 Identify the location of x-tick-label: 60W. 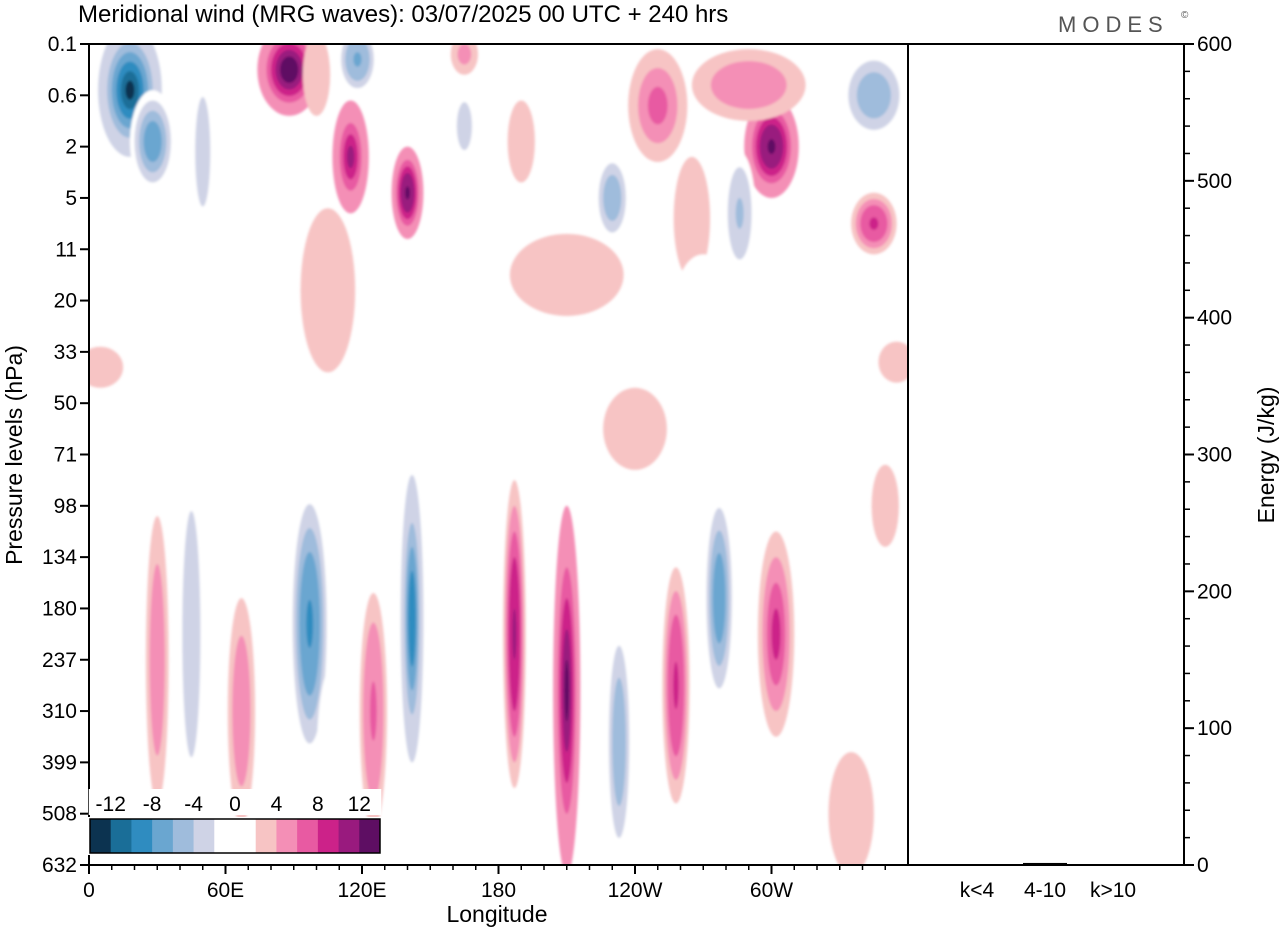
(771, 890).